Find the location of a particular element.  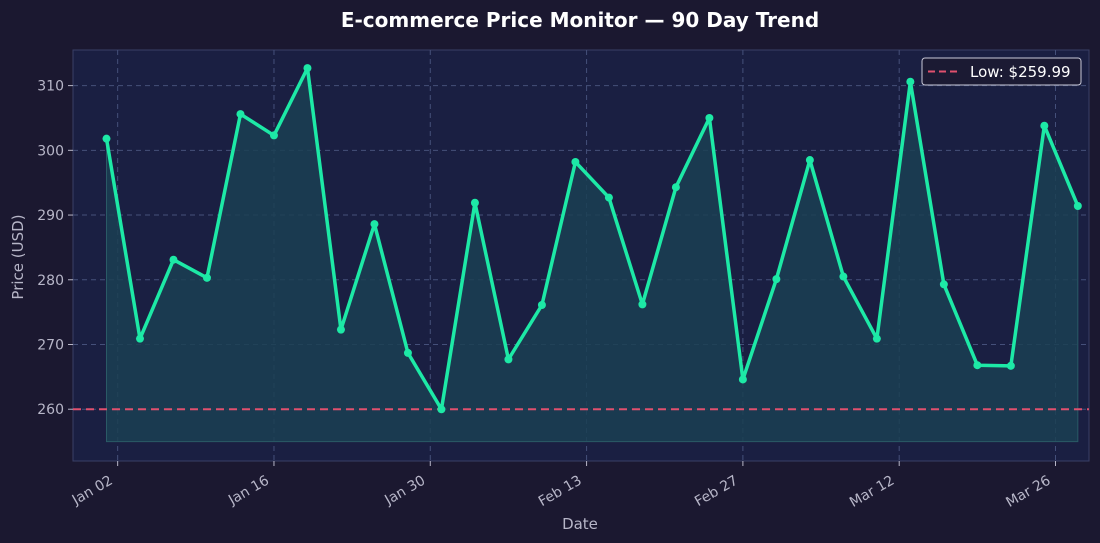

x-tick-label: Jan 30 is located at coordinates (404, 491).